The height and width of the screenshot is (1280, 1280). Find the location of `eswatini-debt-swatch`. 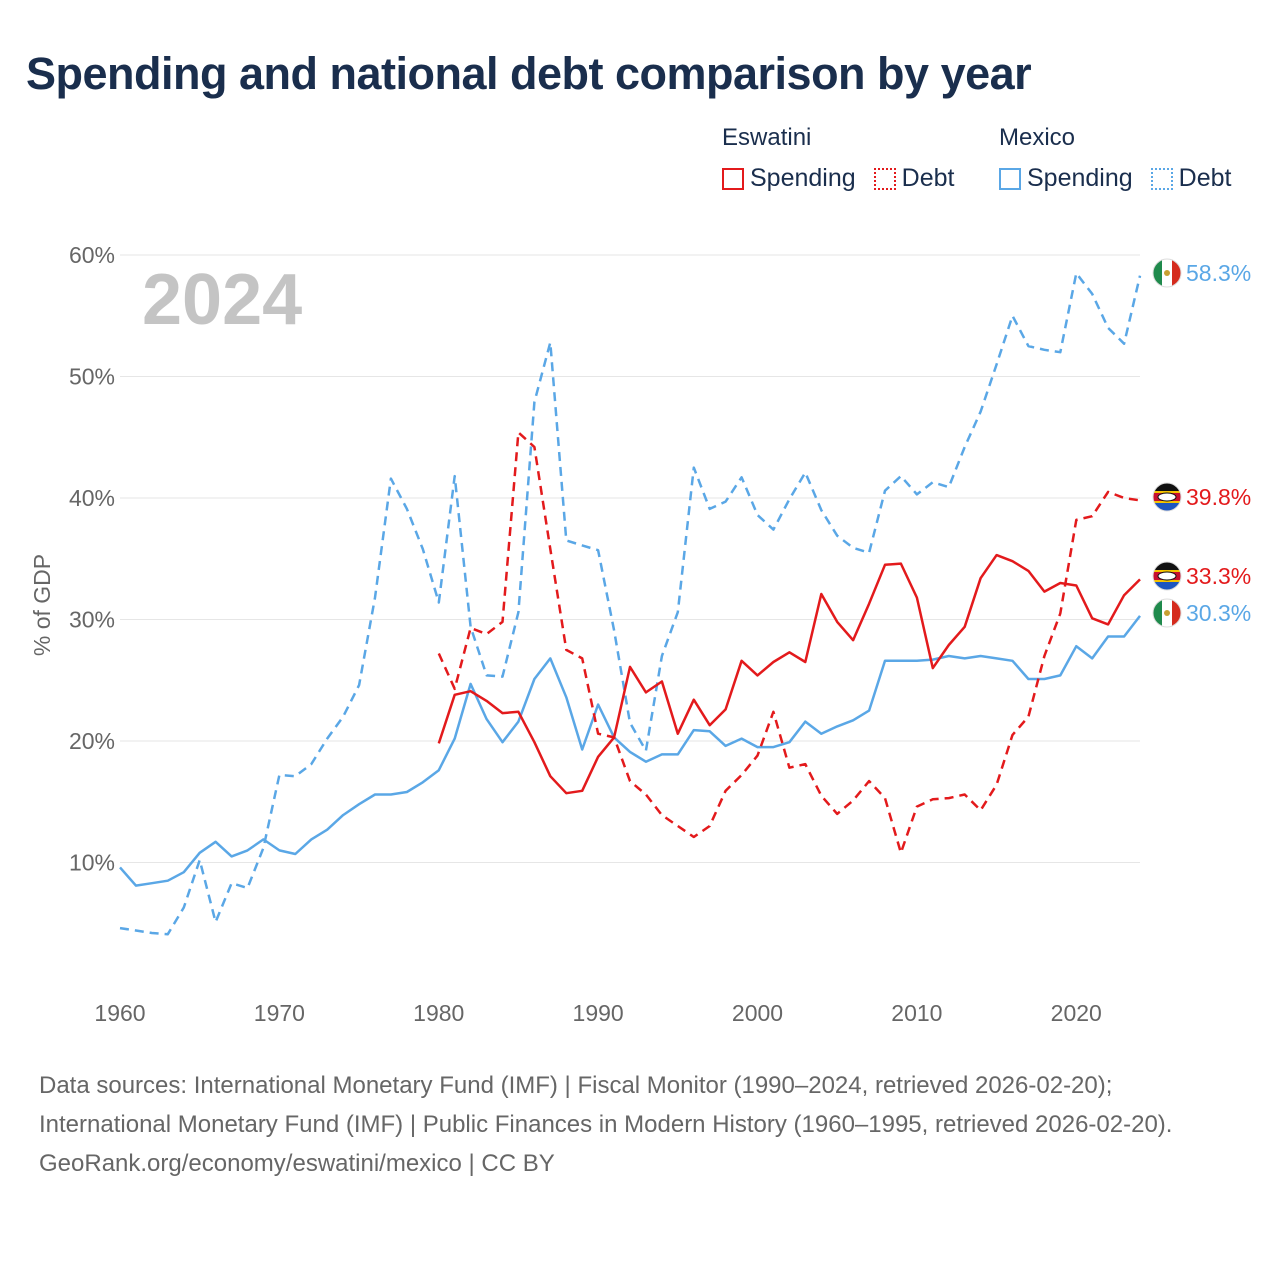

eswatini-debt-swatch is located at coordinates (884, 178).